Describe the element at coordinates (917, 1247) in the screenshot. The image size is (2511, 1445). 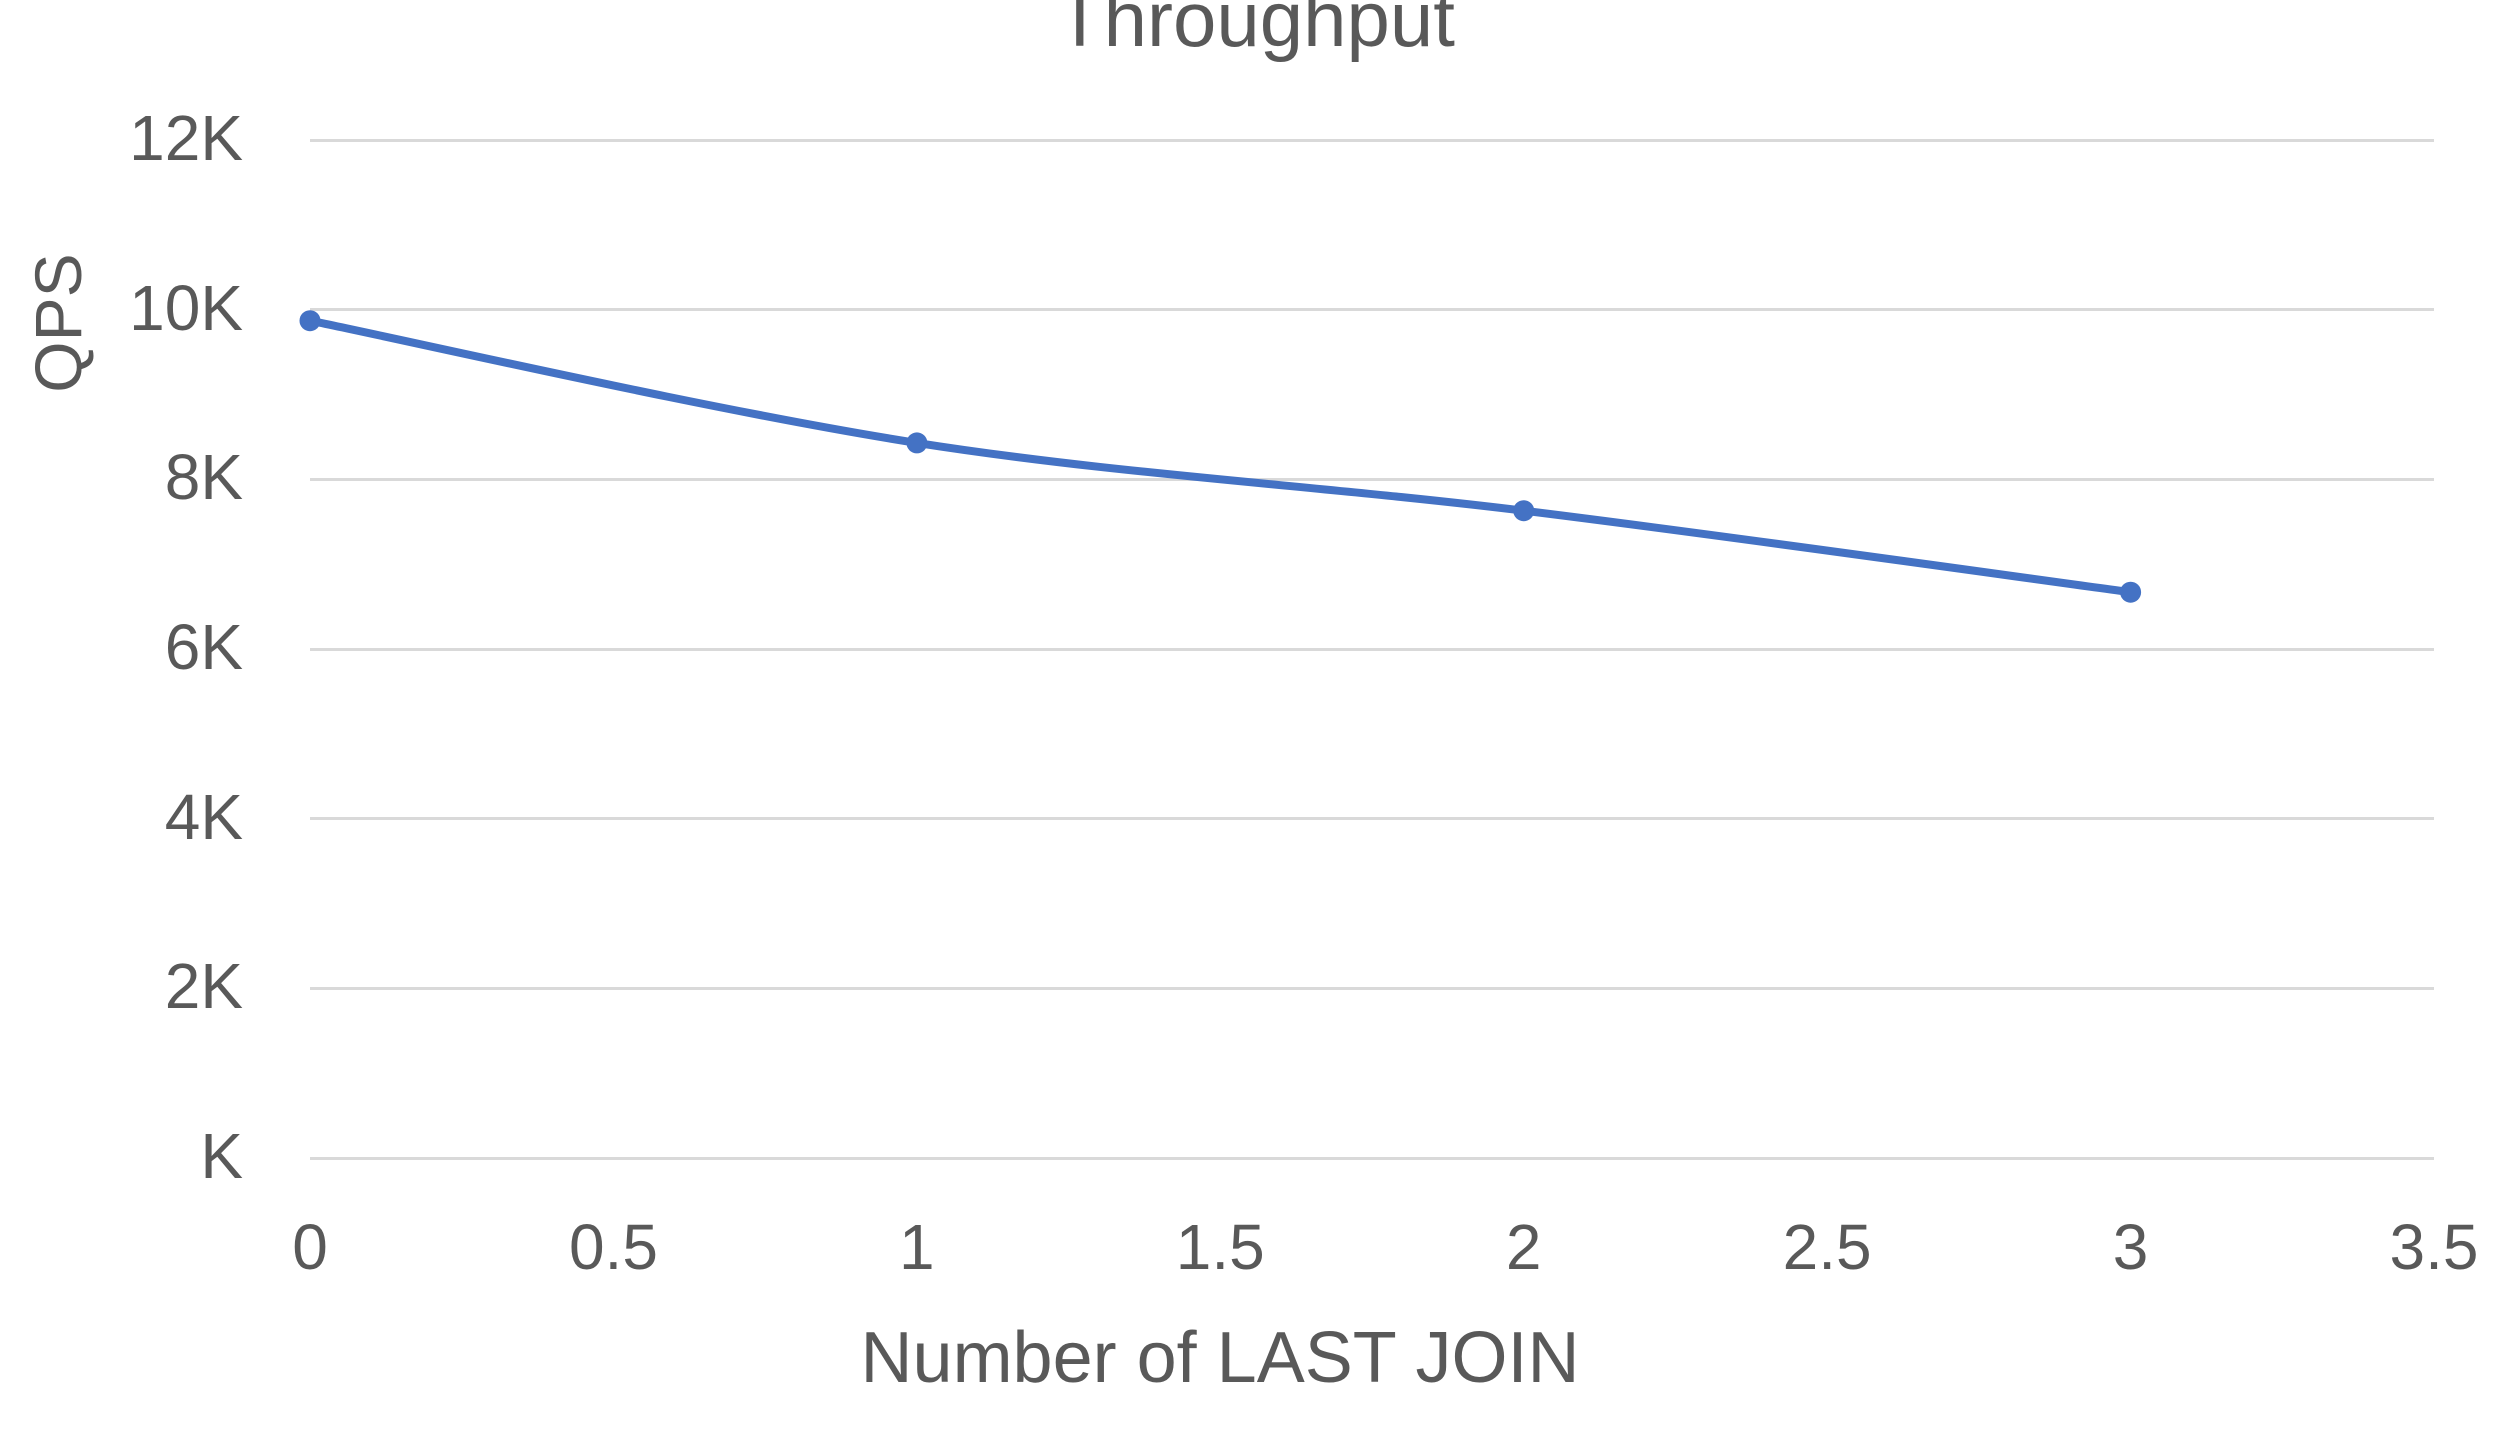
I see `x-tick-label: 1` at that location.